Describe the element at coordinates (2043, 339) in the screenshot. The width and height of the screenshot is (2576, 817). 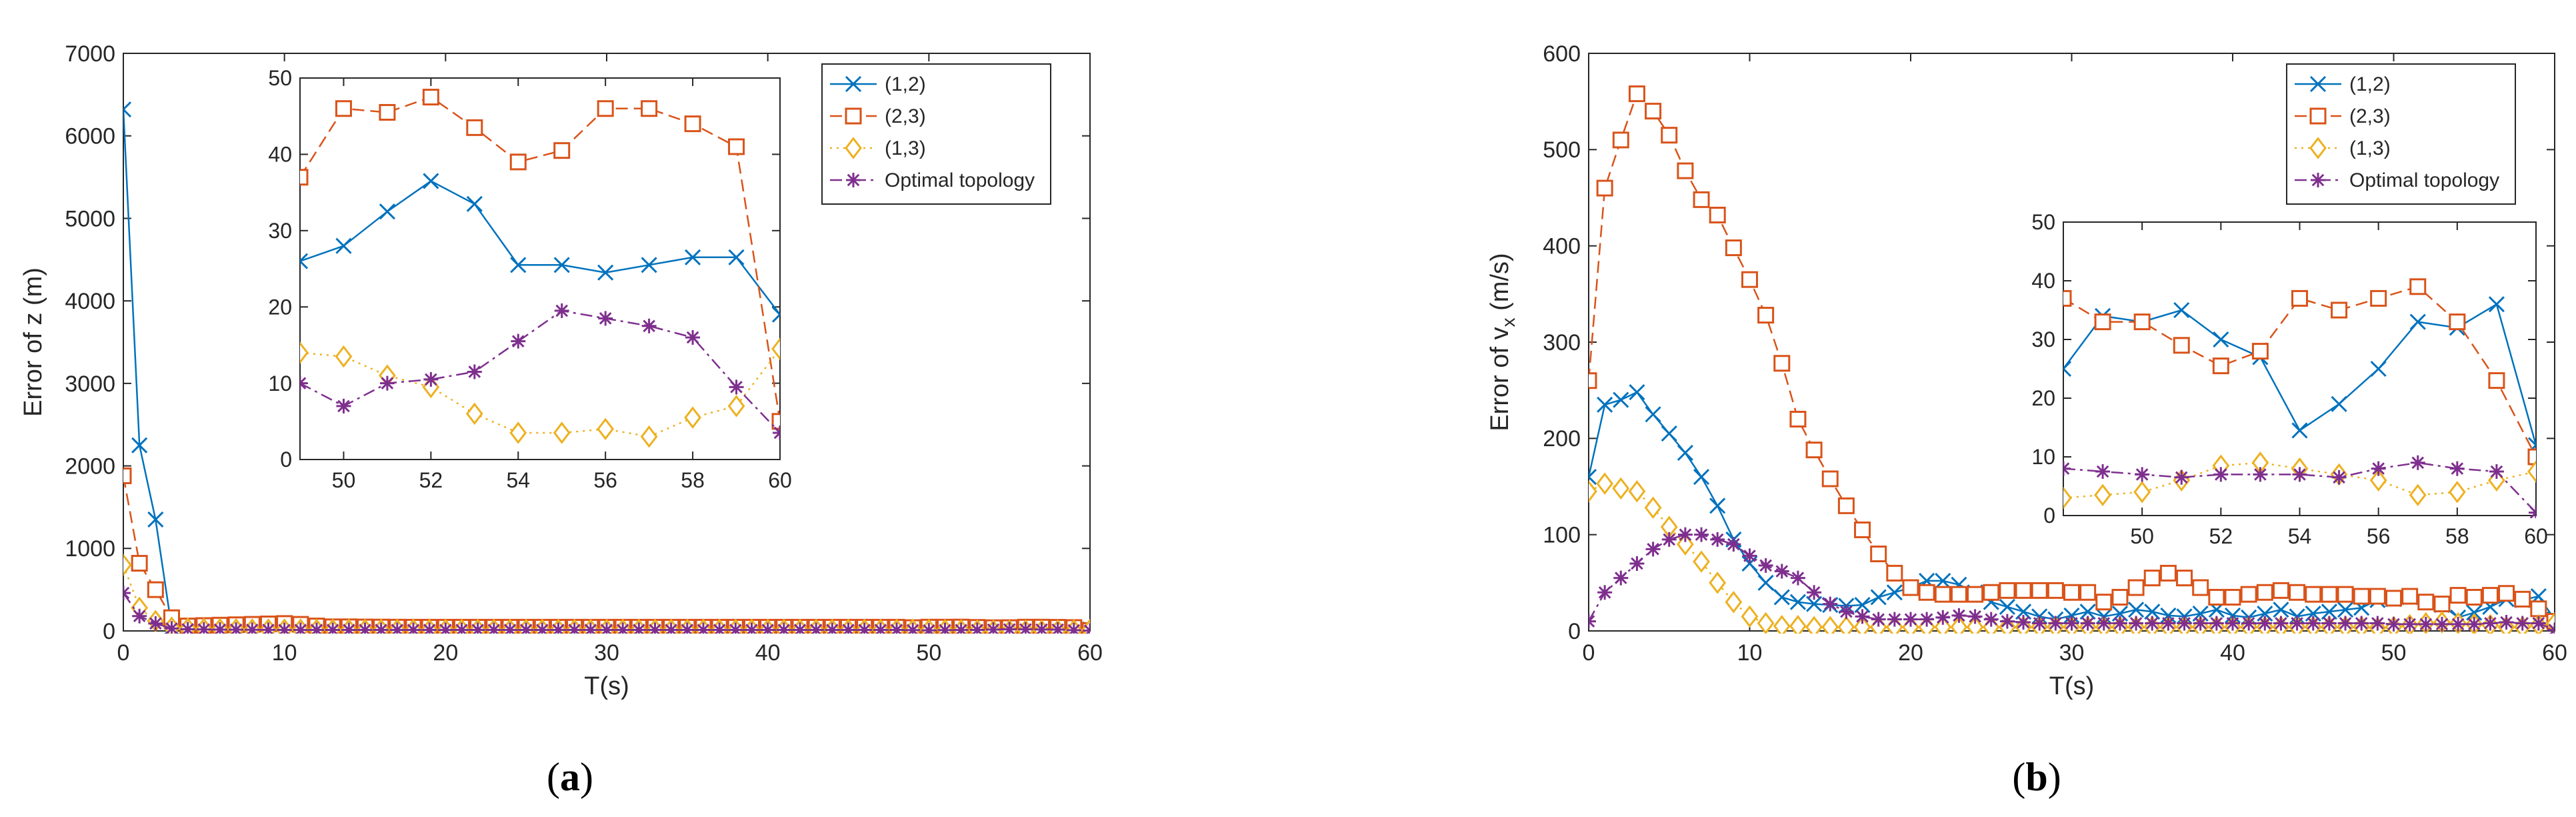
I see `inset-y-tick-label: 30` at that location.